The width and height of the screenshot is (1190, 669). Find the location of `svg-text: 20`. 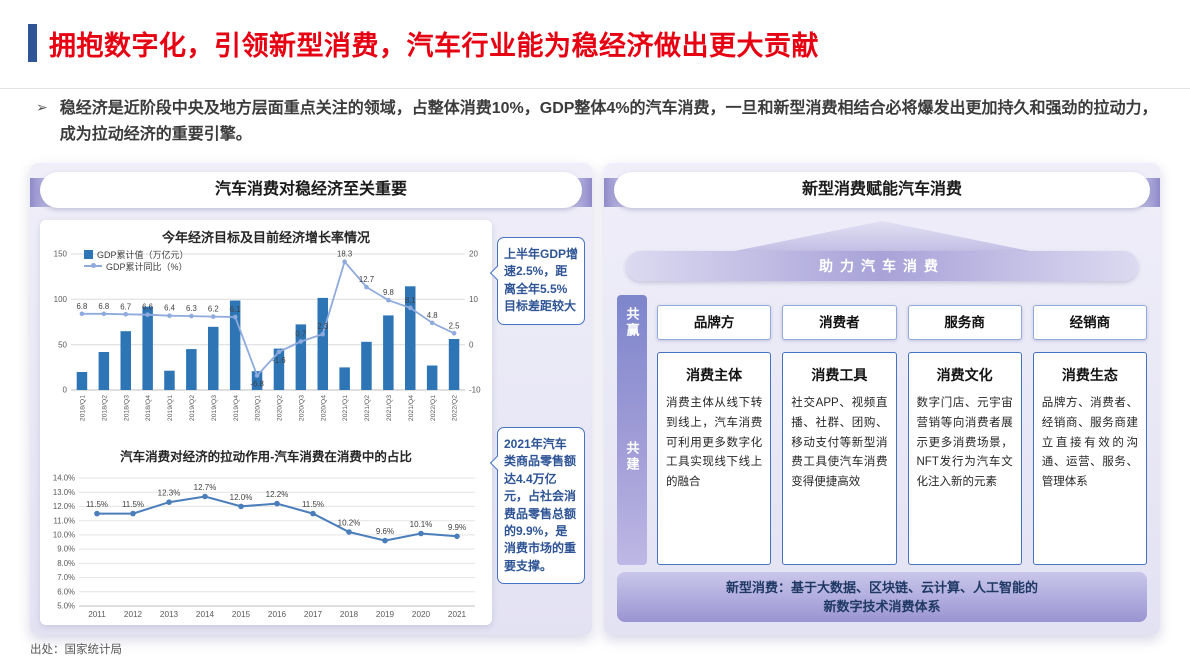

svg-text: 20 is located at coordinates (473, 254).